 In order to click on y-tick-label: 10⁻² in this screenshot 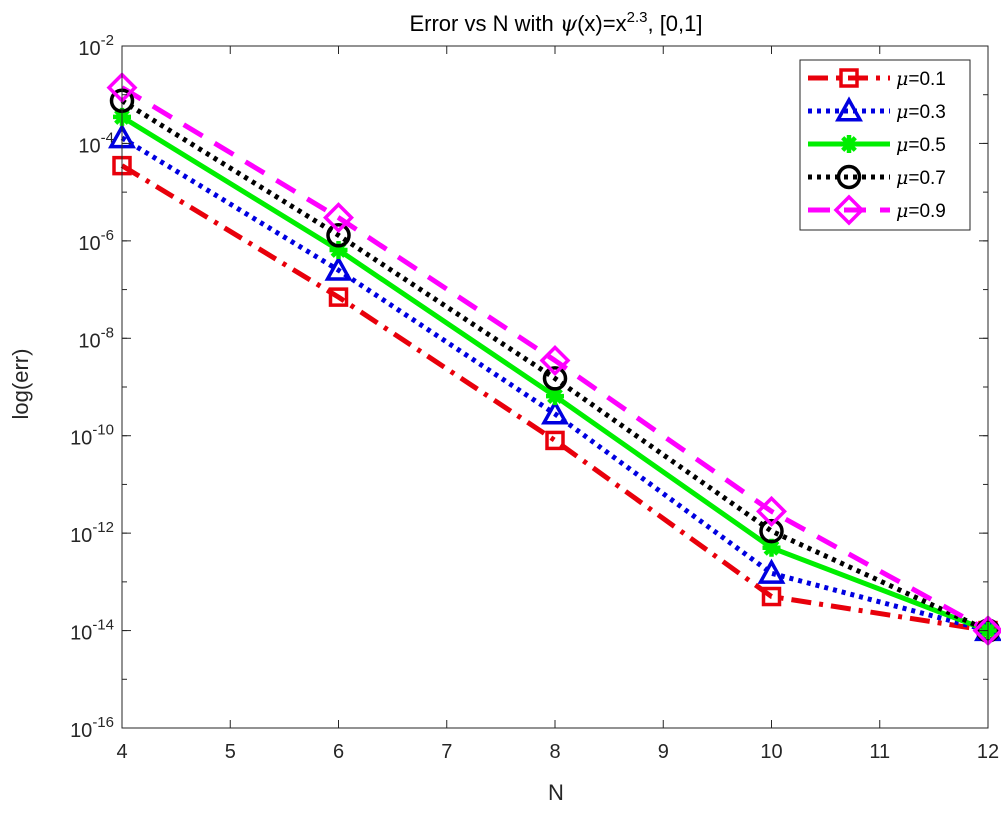, I will do `click(96, 46)`.